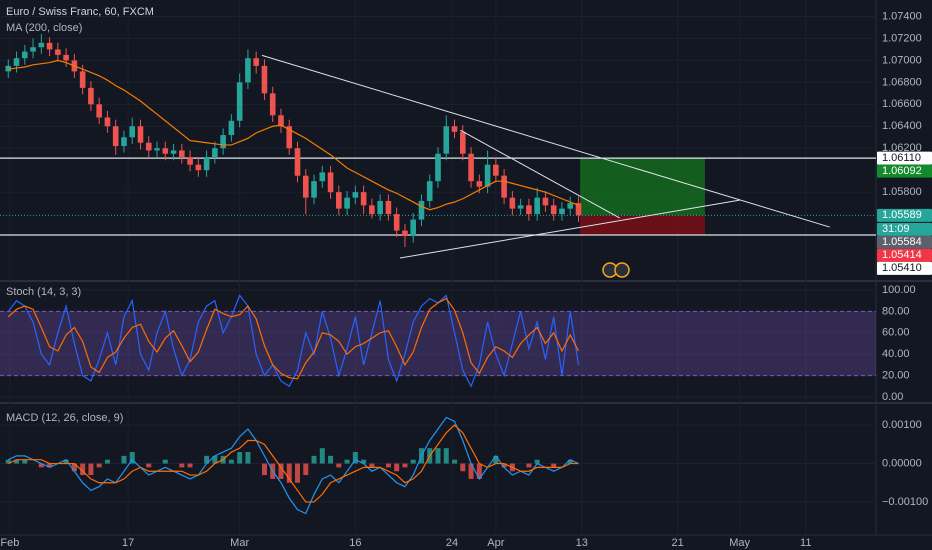 The height and width of the screenshot is (550, 932). Describe the element at coordinates (438, 343) in the screenshot. I see `band-fill` at that location.